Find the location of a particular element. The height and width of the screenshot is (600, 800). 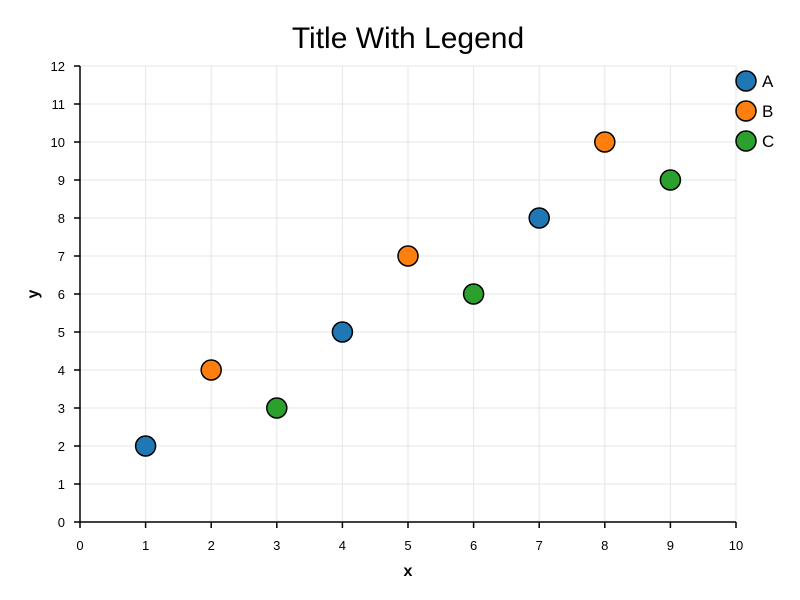

legend-label-a: A is located at coordinates (768, 81).